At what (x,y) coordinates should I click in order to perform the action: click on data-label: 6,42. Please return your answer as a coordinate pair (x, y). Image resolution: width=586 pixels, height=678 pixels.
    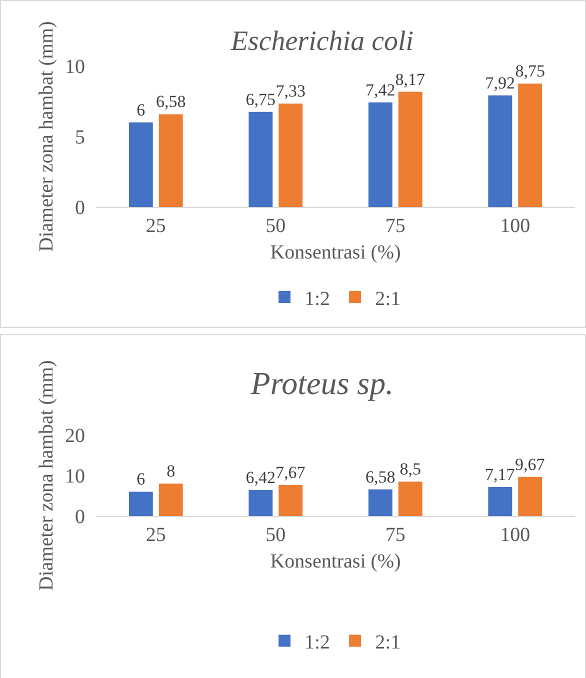
    Looking at the image, I should click on (261, 477).